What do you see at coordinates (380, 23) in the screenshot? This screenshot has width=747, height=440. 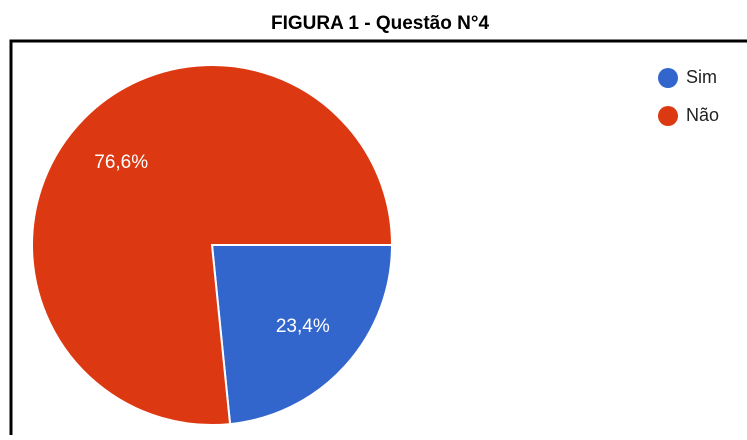 I see `chart-title: FIGURA 1 - Questão N°4` at bounding box center [380, 23].